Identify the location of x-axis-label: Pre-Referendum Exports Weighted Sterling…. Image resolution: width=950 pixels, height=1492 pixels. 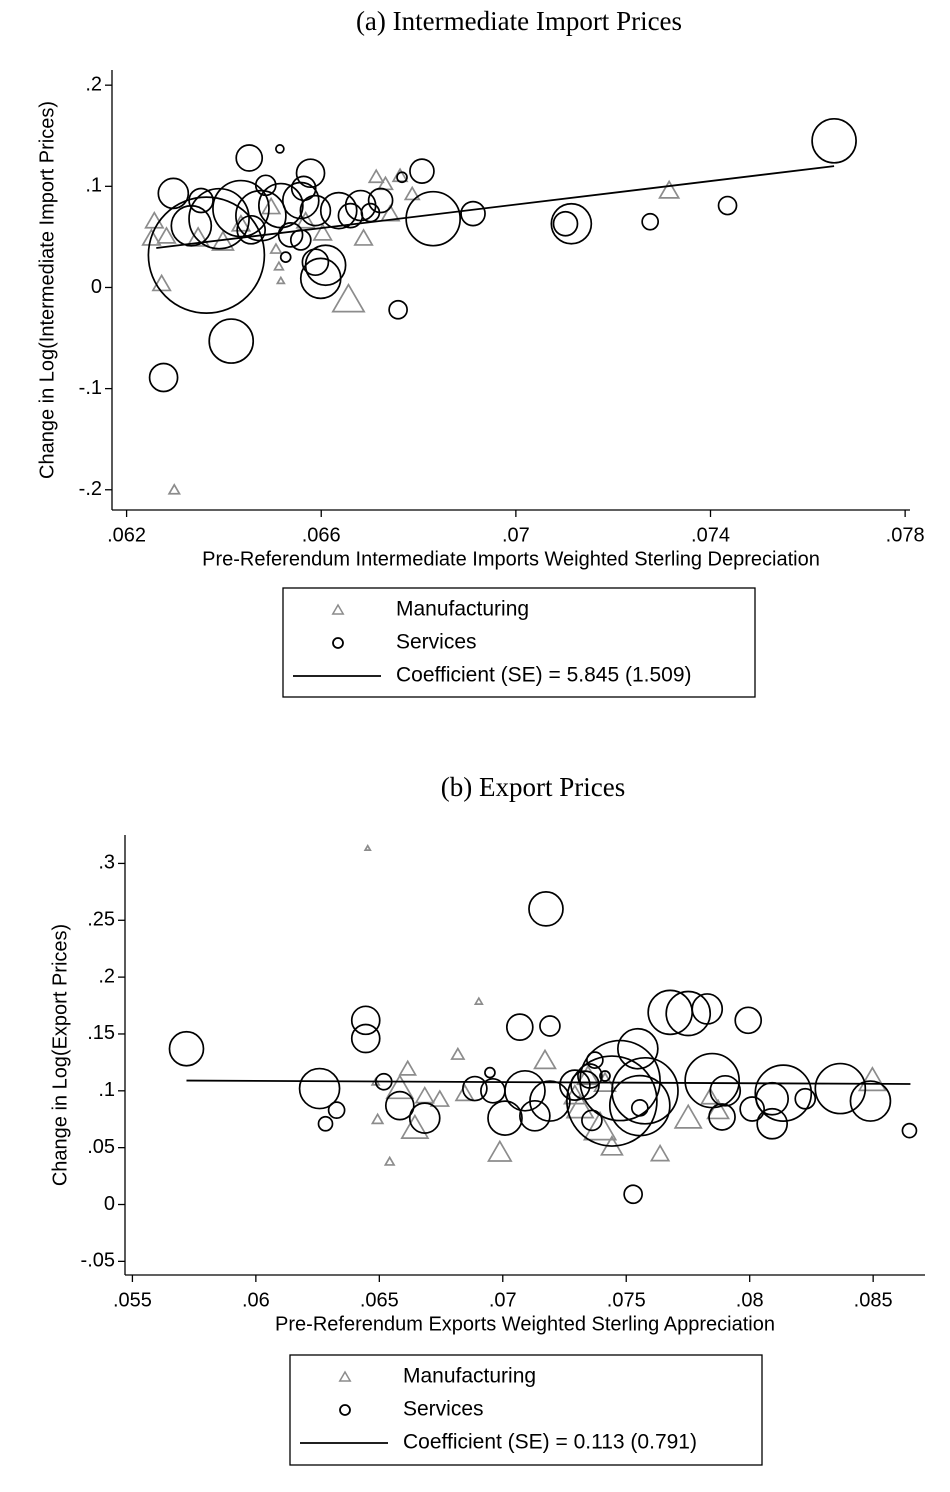
(525, 1324).